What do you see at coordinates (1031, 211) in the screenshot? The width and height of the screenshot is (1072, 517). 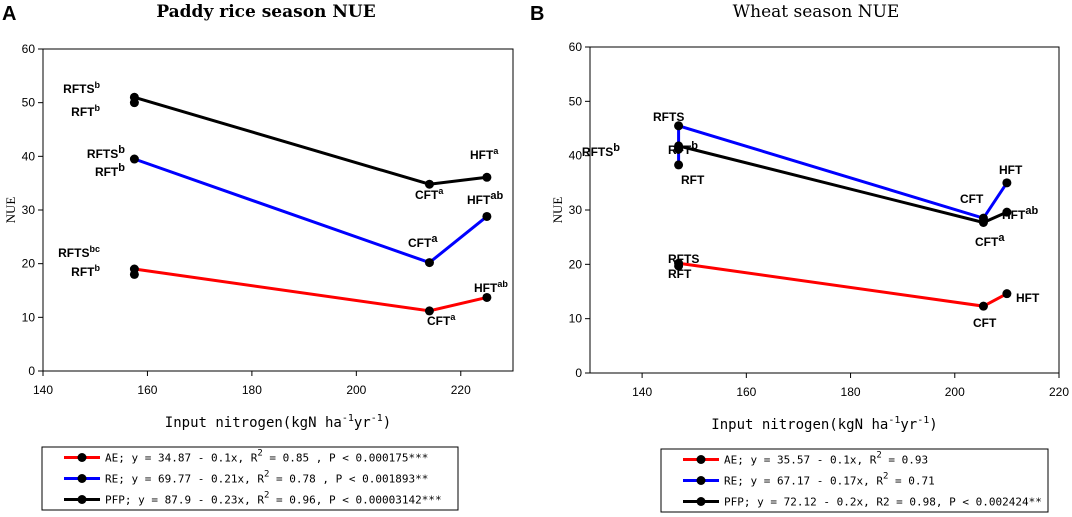 I see `panel-b-annotation-superscript: ab` at bounding box center [1031, 211].